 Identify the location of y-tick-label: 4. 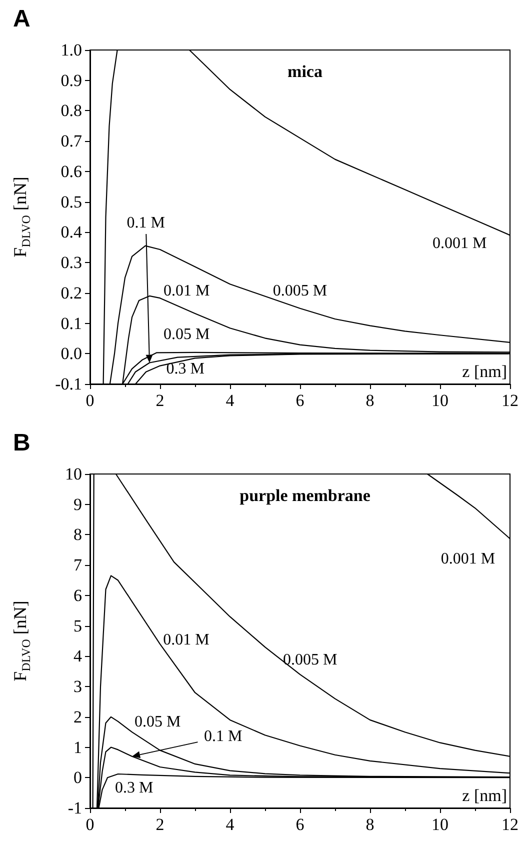
(78, 656).